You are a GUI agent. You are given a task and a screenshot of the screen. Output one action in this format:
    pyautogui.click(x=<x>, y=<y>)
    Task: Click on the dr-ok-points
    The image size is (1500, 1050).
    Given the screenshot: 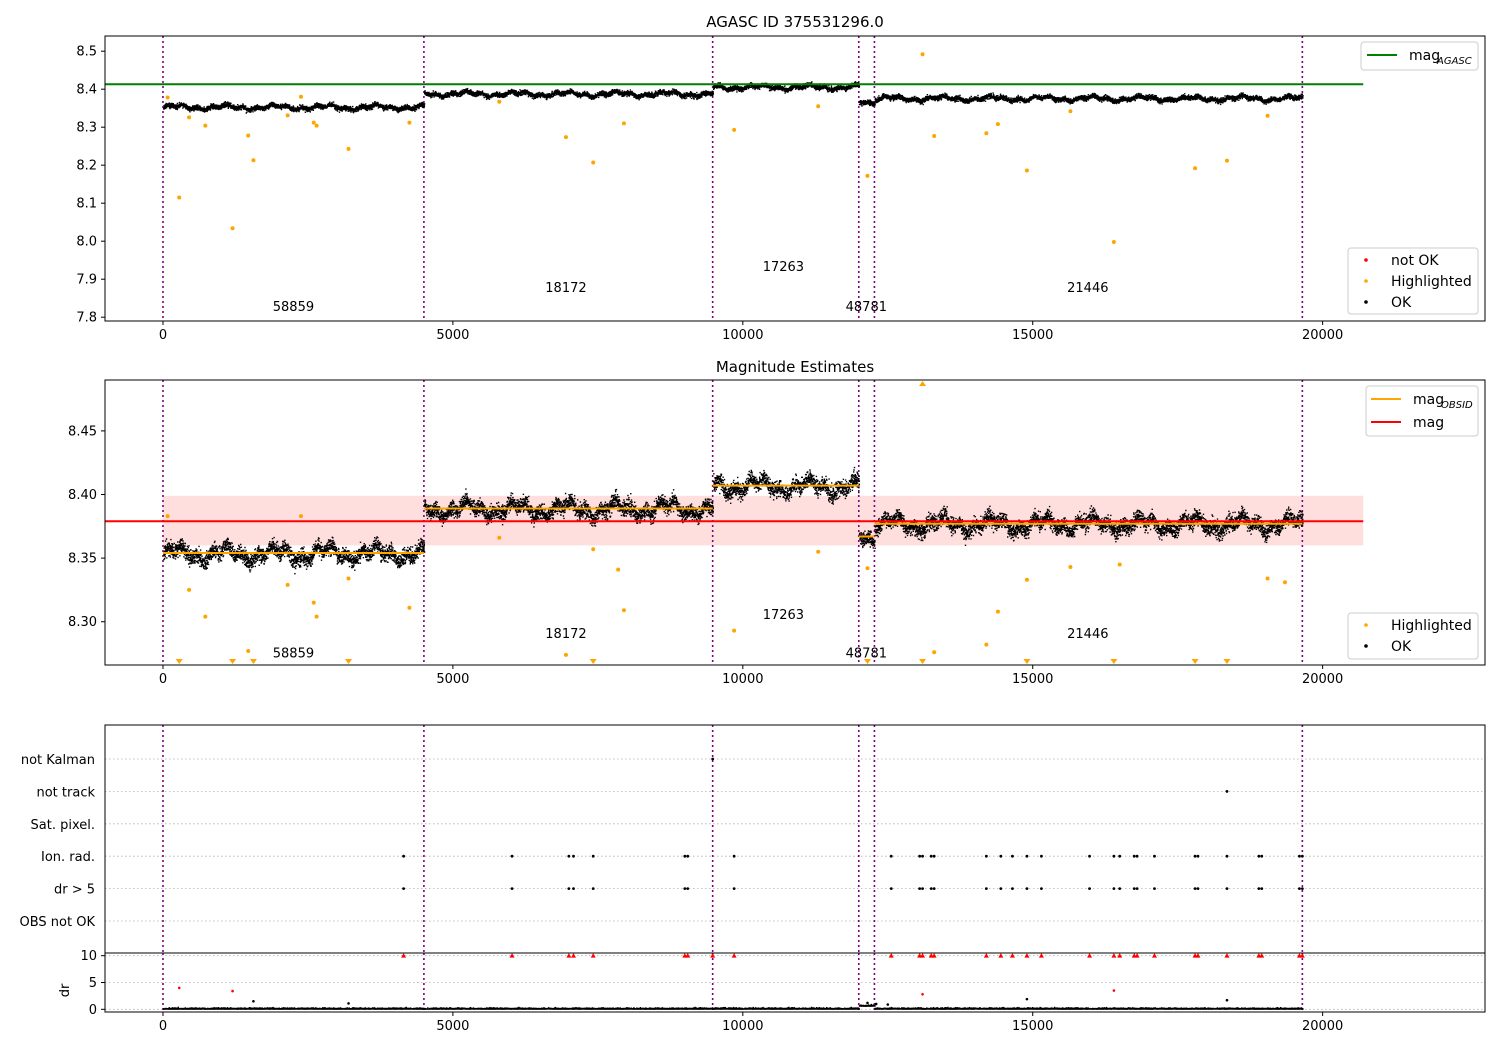 What is the action you would take?
    pyautogui.click(x=733, y=1006)
    